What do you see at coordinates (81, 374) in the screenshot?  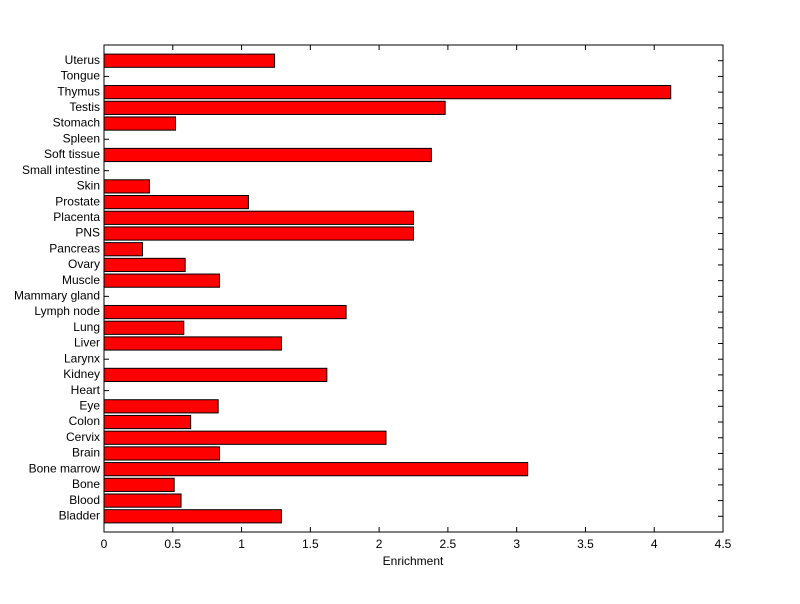 I see `y-tick-label: Kidney` at bounding box center [81, 374].